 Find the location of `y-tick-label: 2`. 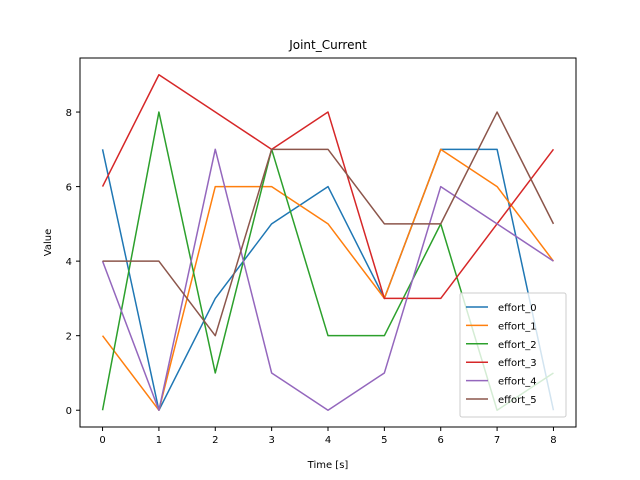

y-tick-label: 2 is located at coordinates (69, 337).